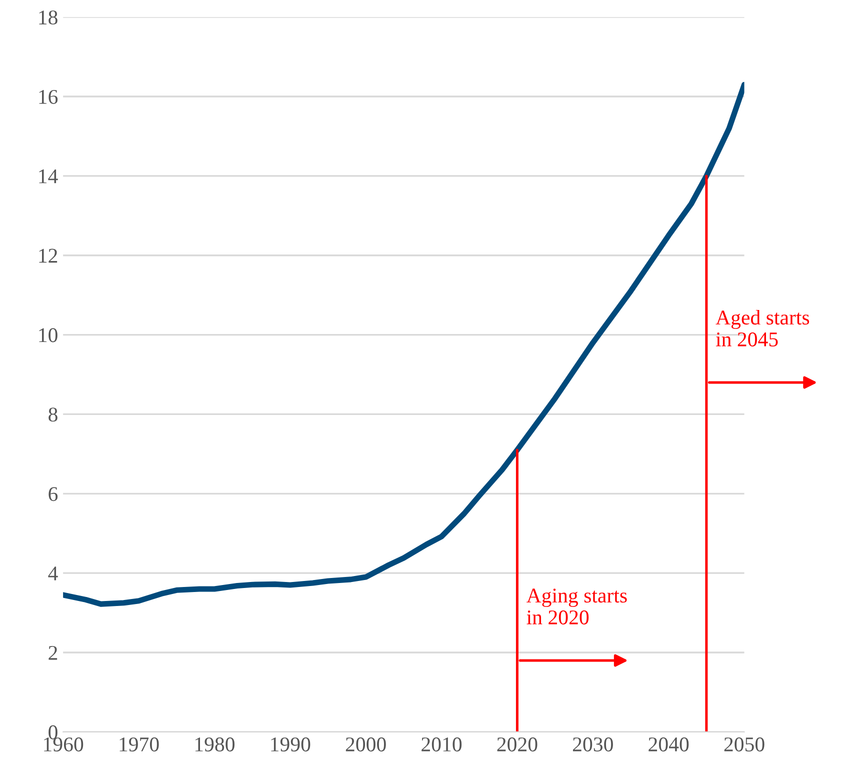 Image resolution: width=841 pixels, height=777 pixels. I want to click on y-tick-label: 8, so click(53, 415).